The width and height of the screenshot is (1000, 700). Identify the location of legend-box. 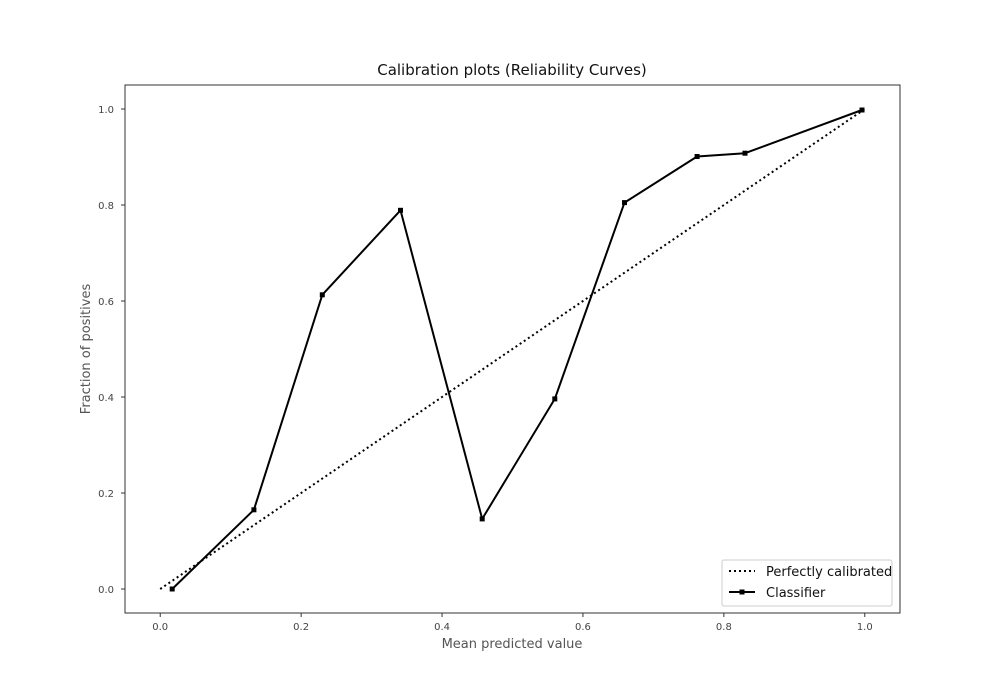
(807, 583).